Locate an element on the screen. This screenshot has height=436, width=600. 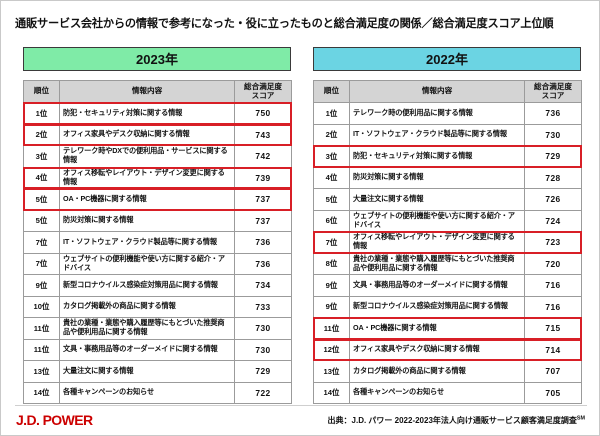
table-row: 7位 オフィス移転やレイアウト・デザイン変更に関する情報 723 is located at coordinates (448, 242).